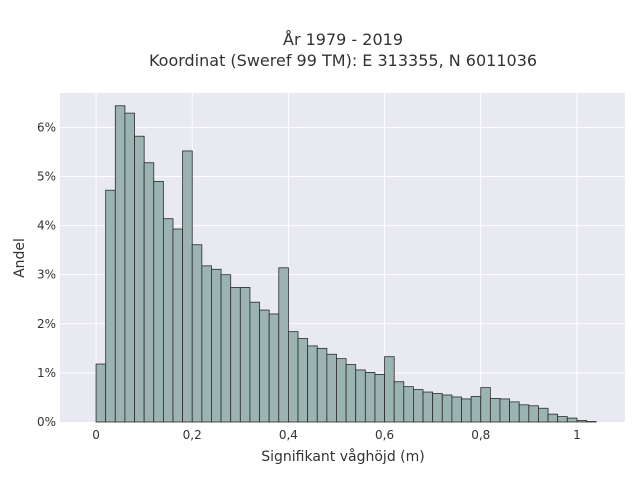  I want to click on x-axis-title: Signifikant våghöjd (m), so click(342, 456).